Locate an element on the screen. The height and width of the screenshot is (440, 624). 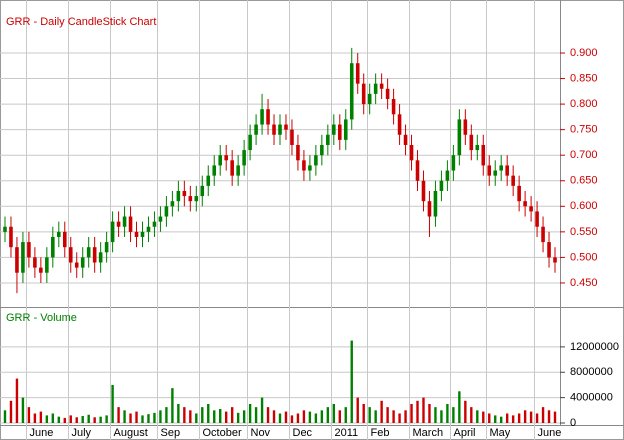
y-tick-label: 0.600 is located at coordinates (584, 206).